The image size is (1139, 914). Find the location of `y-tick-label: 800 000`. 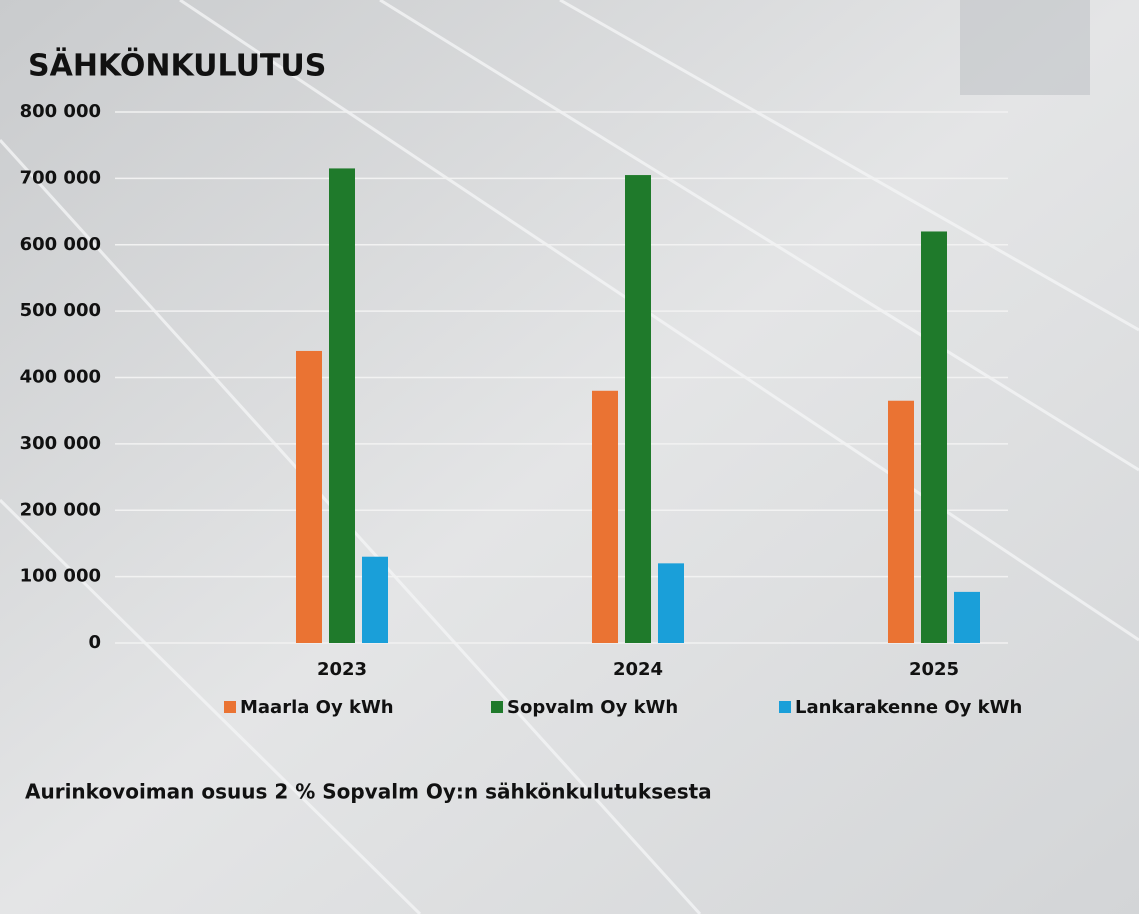

y-tick-label: 800 000 is located at coordinates (60, 111).